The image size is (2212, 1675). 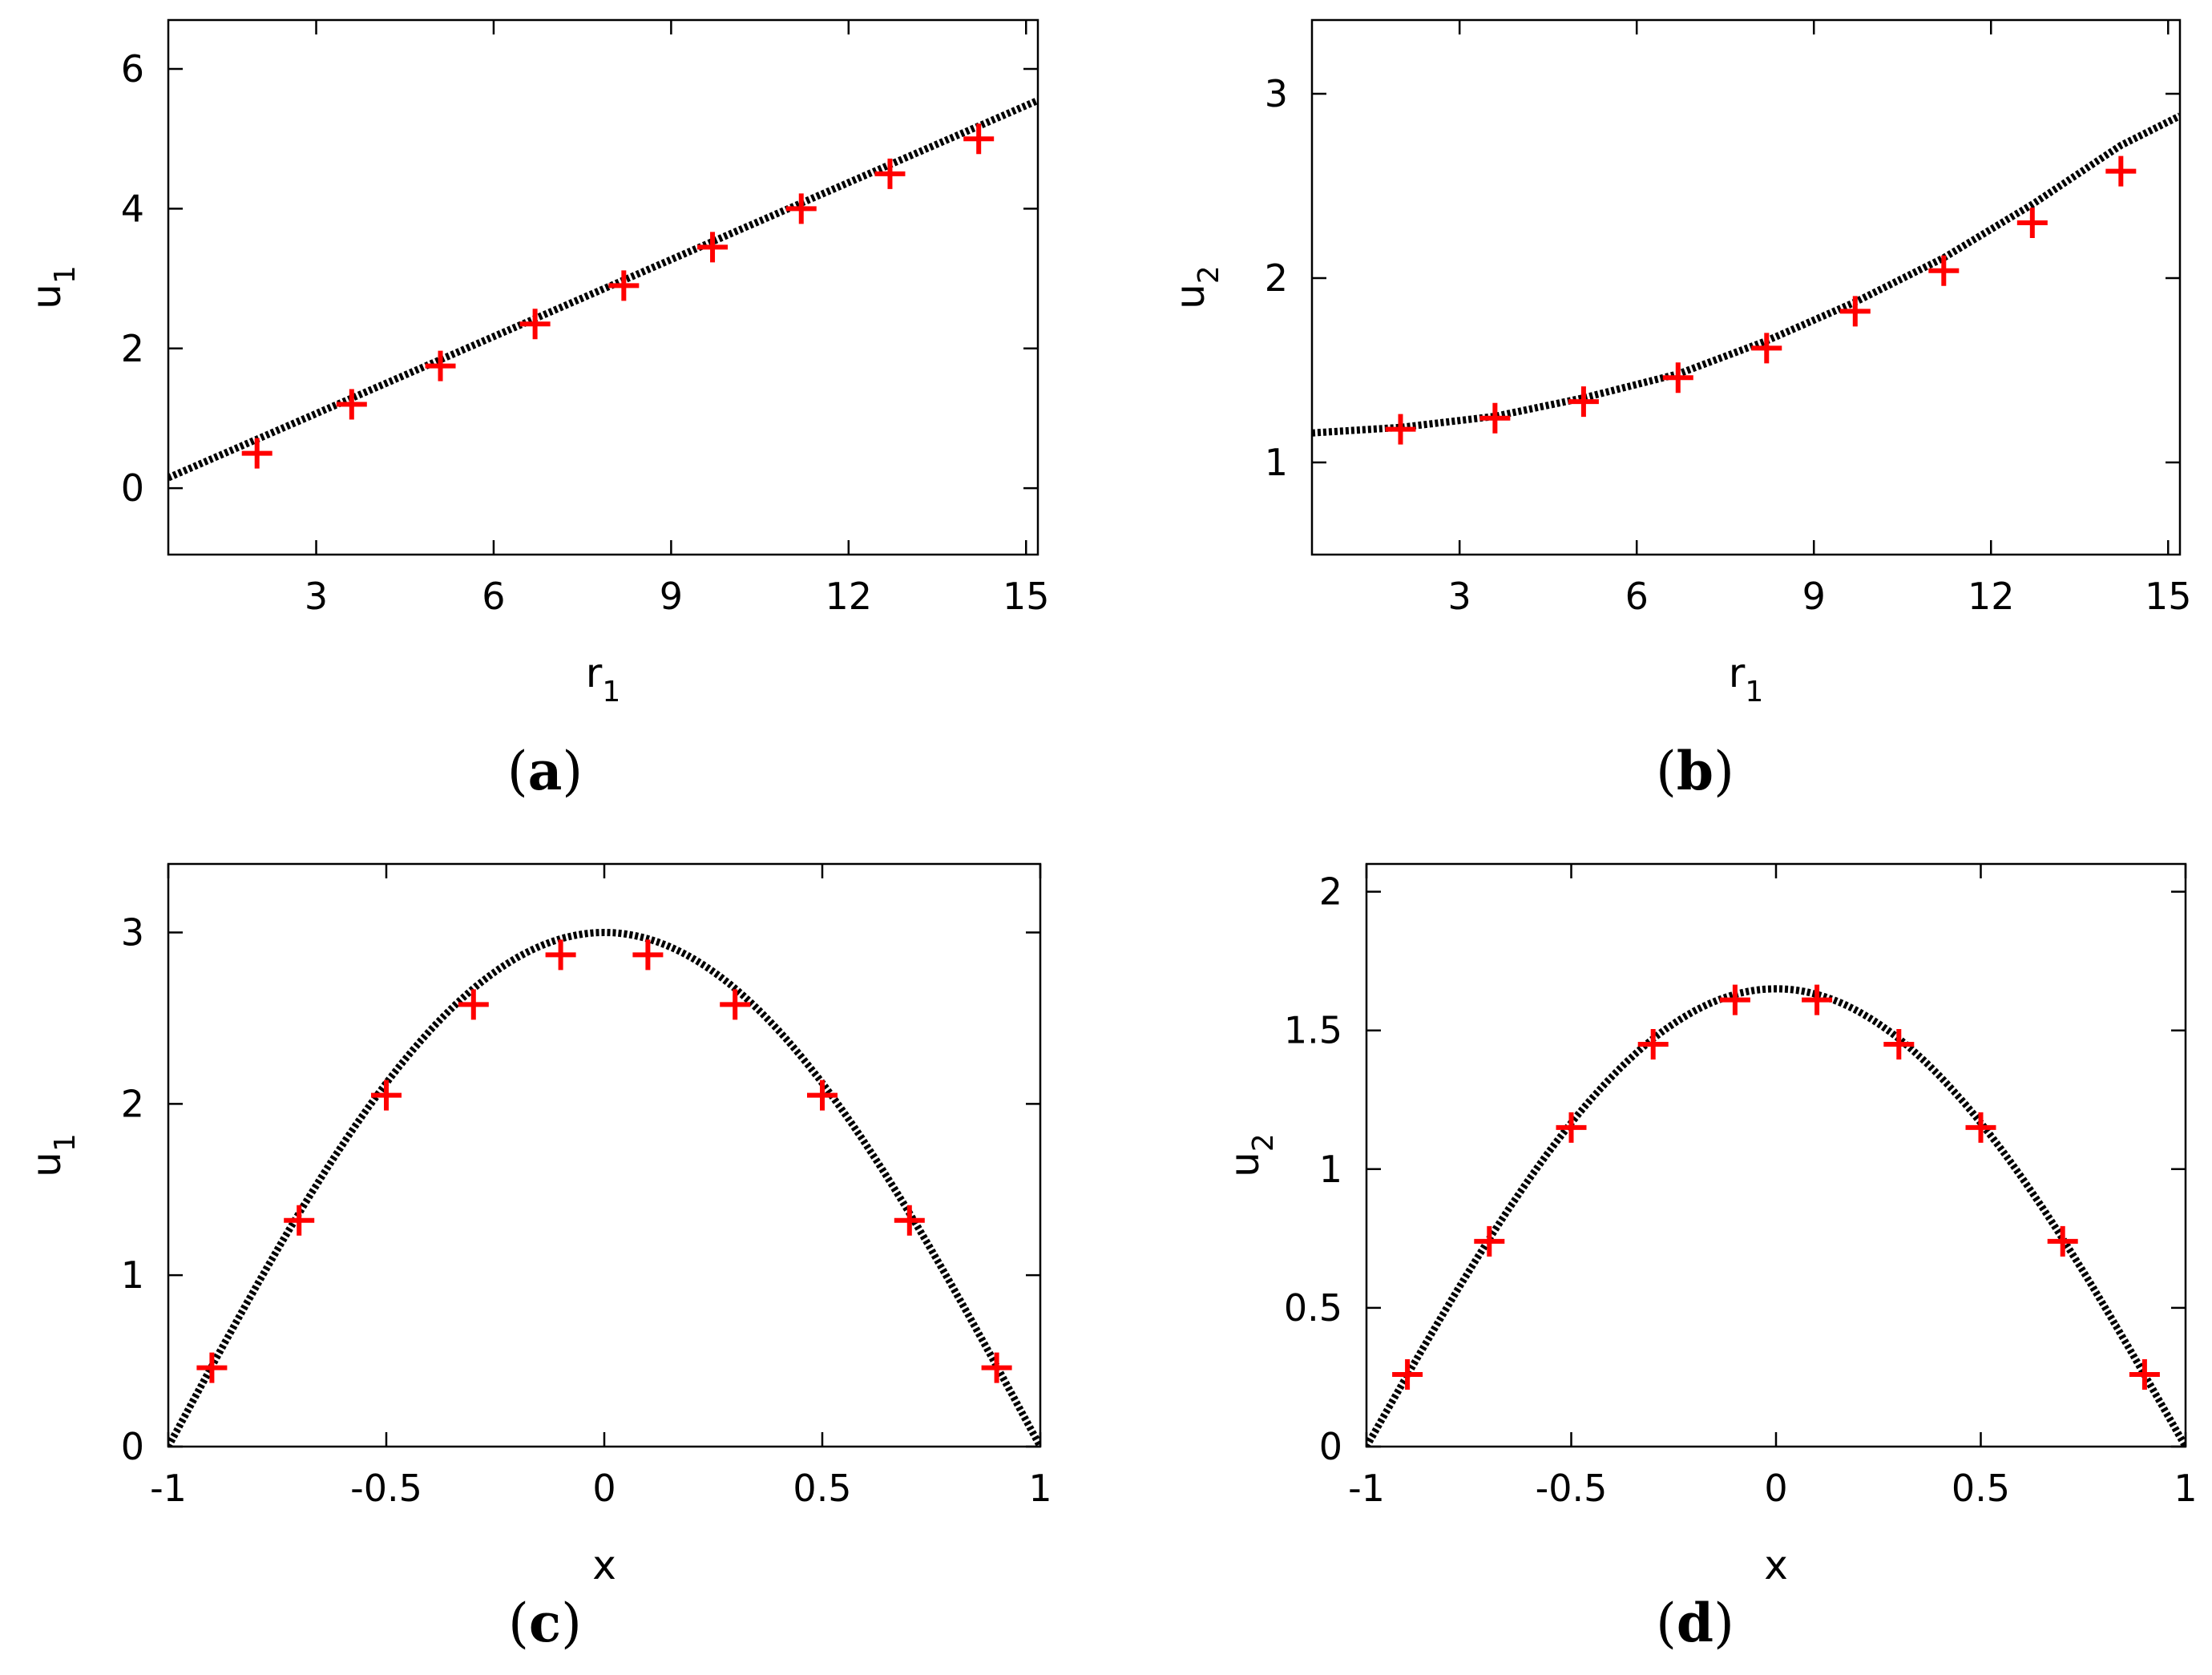 What do you see at coordinates (545, 1623) in the screenshot?
I see `panel-caption: (c)` at bounding box center [545, 1623].